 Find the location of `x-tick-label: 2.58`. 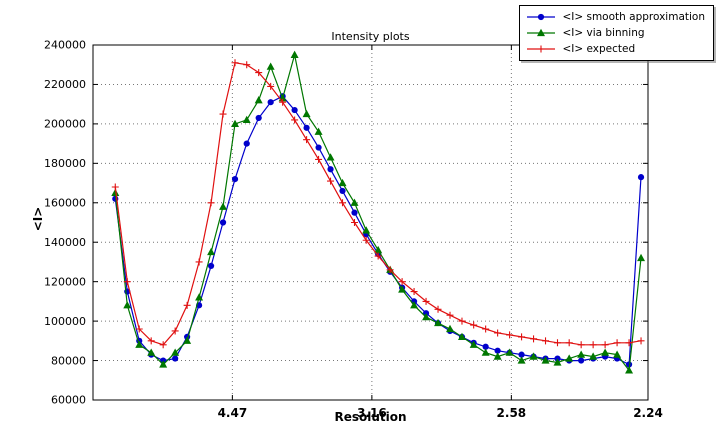

x-tick-label: 2.58 is located at coordinates (512, 413).